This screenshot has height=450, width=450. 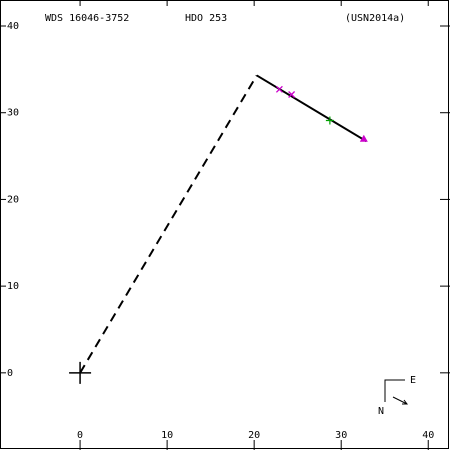 What do you see at coordinates (87, 18) in the screenshot?
I see `chart-title: WDS 16046-3752` at bounding box center [87, 18].